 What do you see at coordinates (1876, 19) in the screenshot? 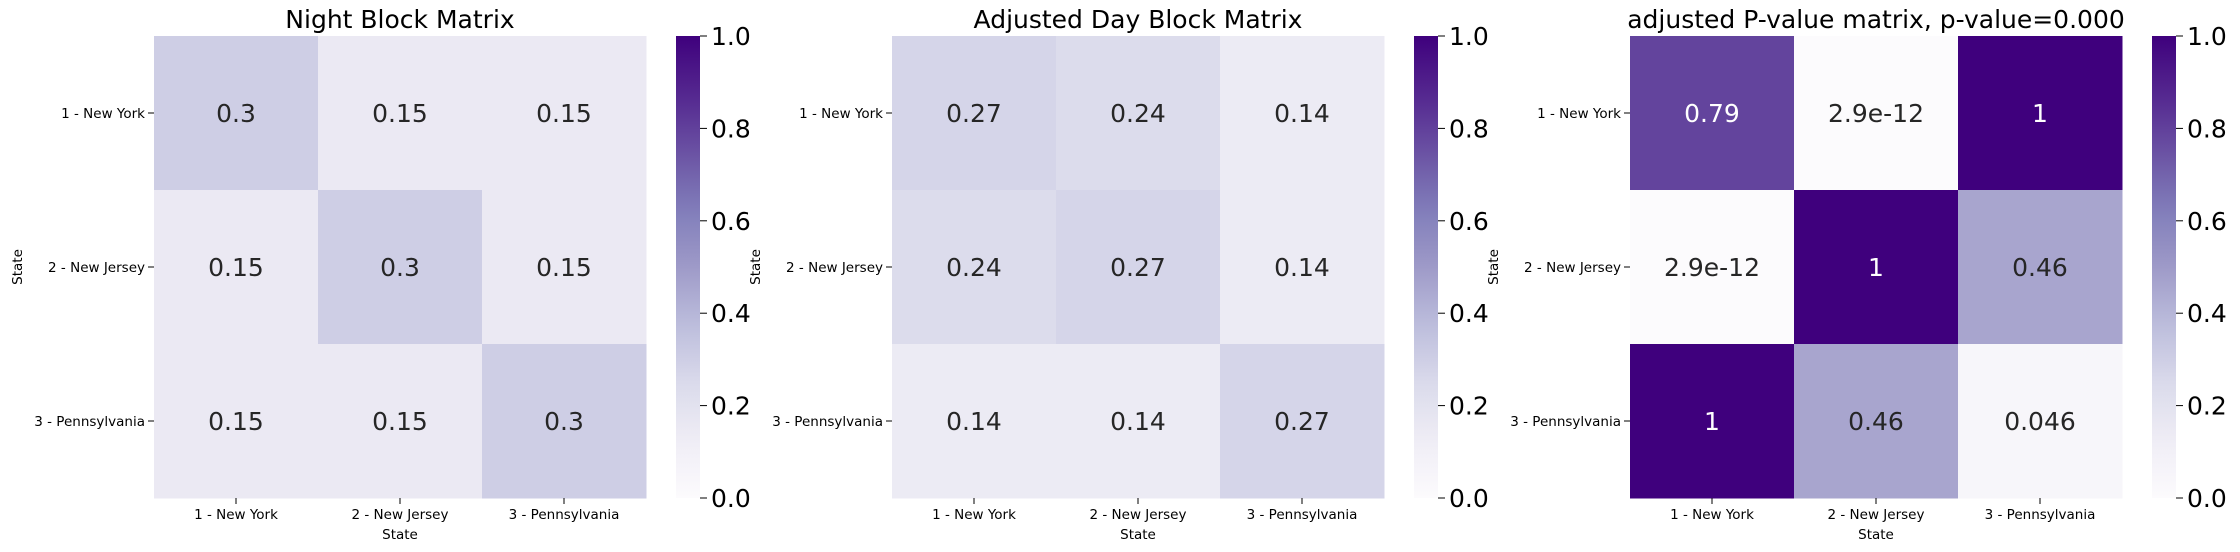
I see `chart-title: adjusted P-value matrix, p-value=0.000` at bounding box center [1876, 19].